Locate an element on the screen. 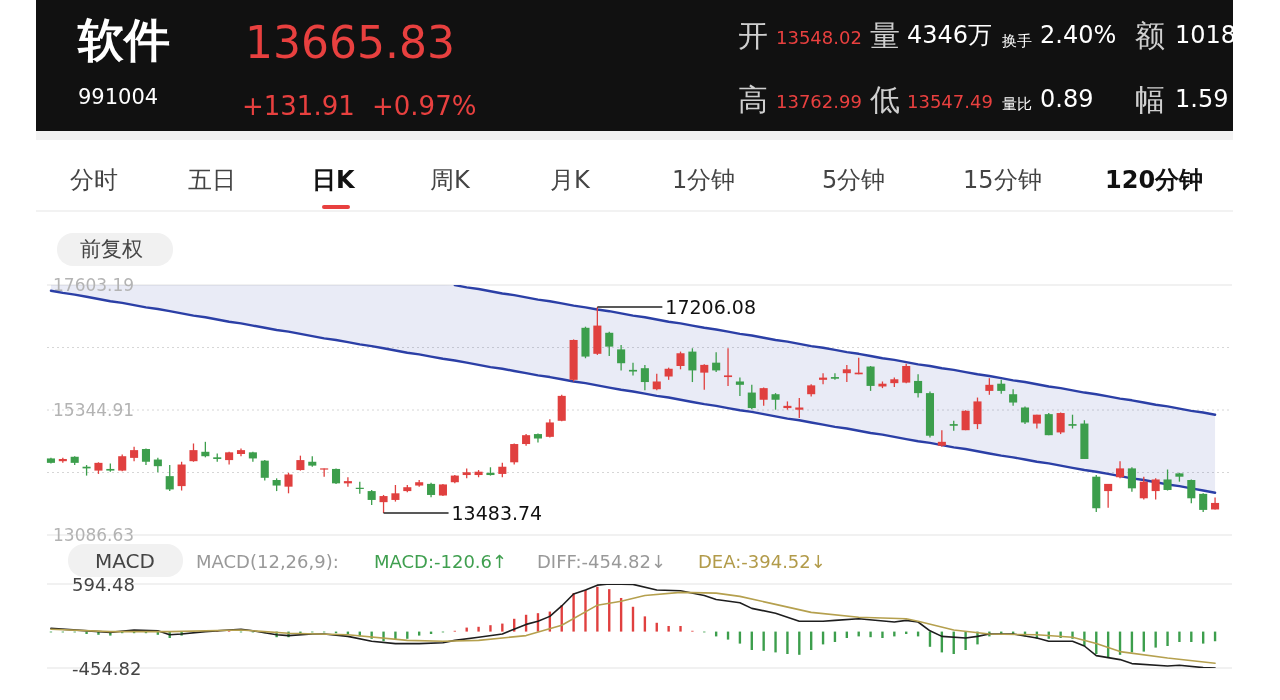 The image size is (1280, 700). text: 5分钟 is located at coordinates (854, 180).